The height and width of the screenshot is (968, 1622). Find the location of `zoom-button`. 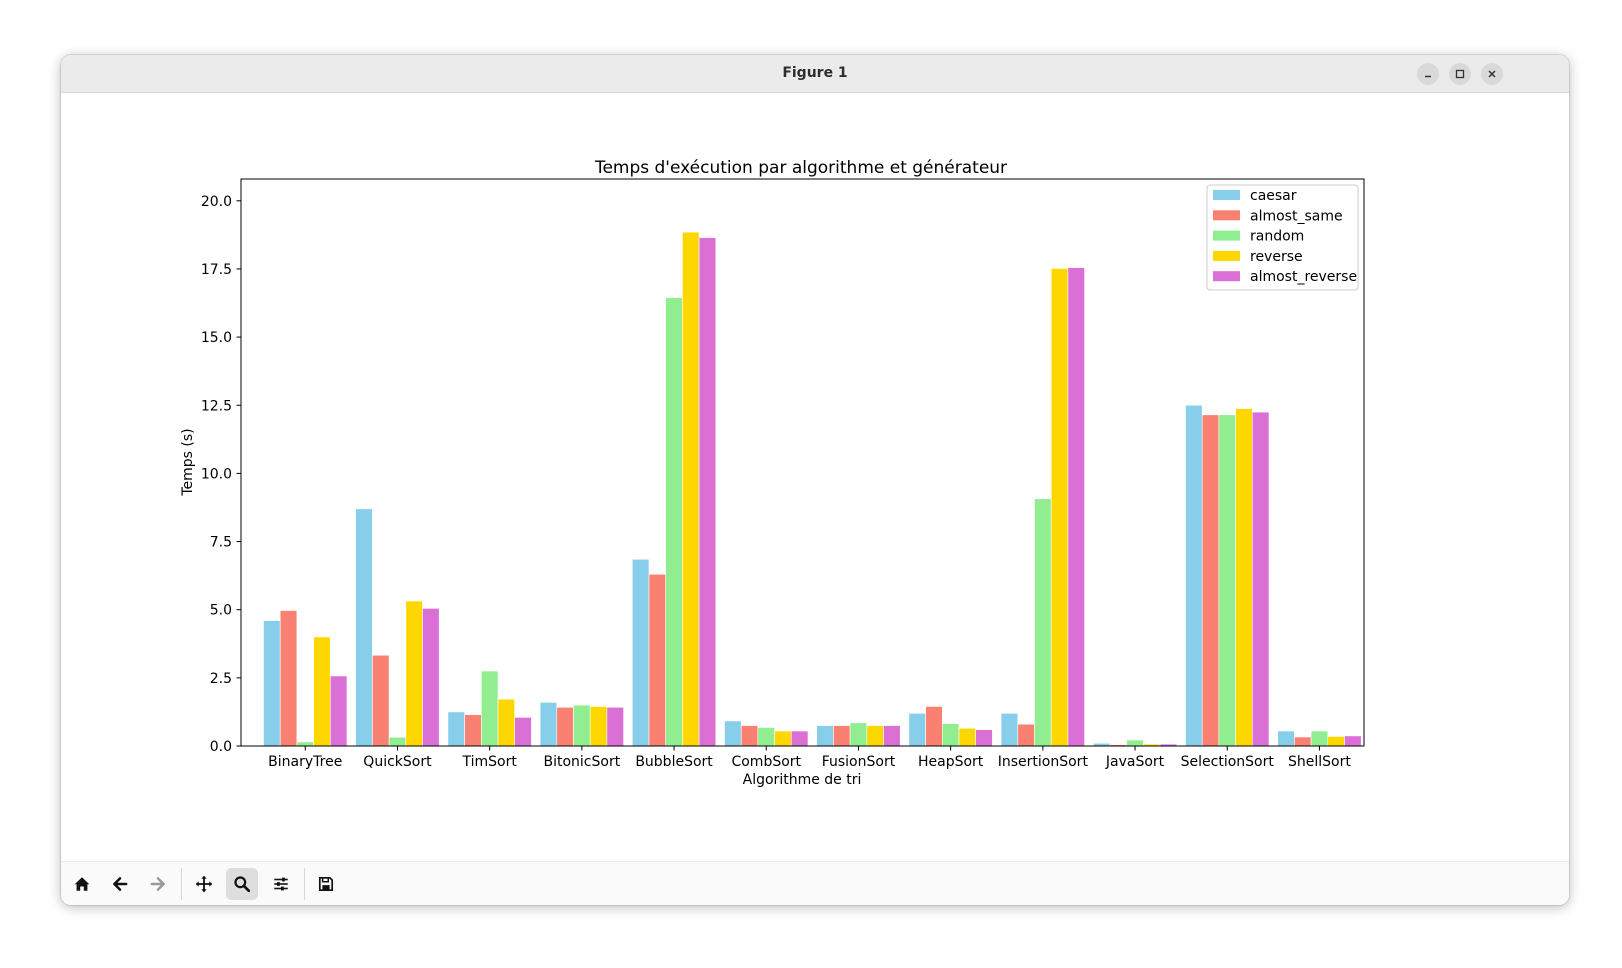

zoom-button is located at coordinates (242, 884).